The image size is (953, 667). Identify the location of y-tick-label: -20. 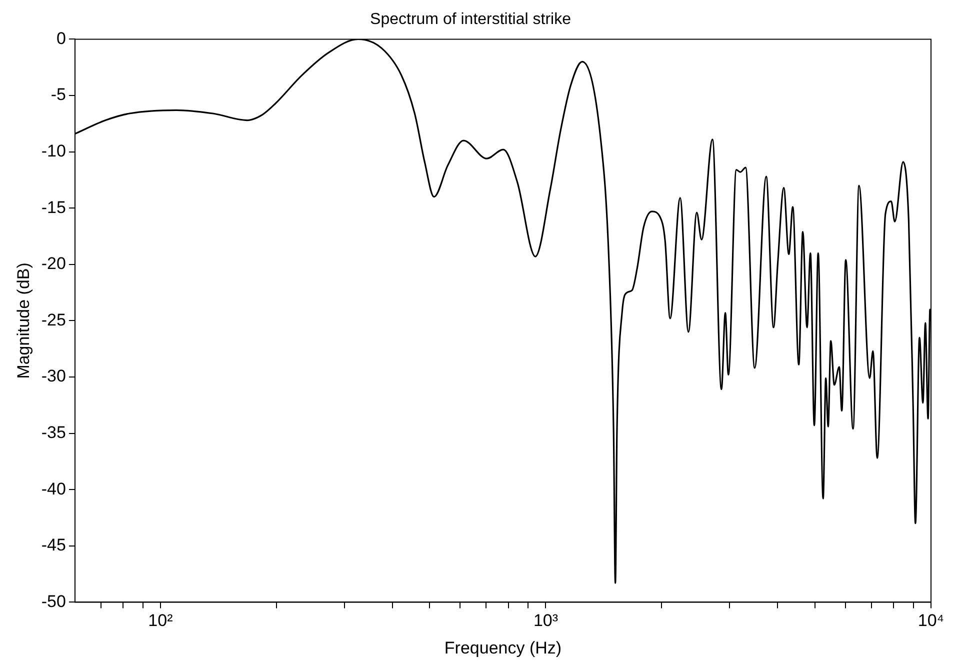
(53, 264).